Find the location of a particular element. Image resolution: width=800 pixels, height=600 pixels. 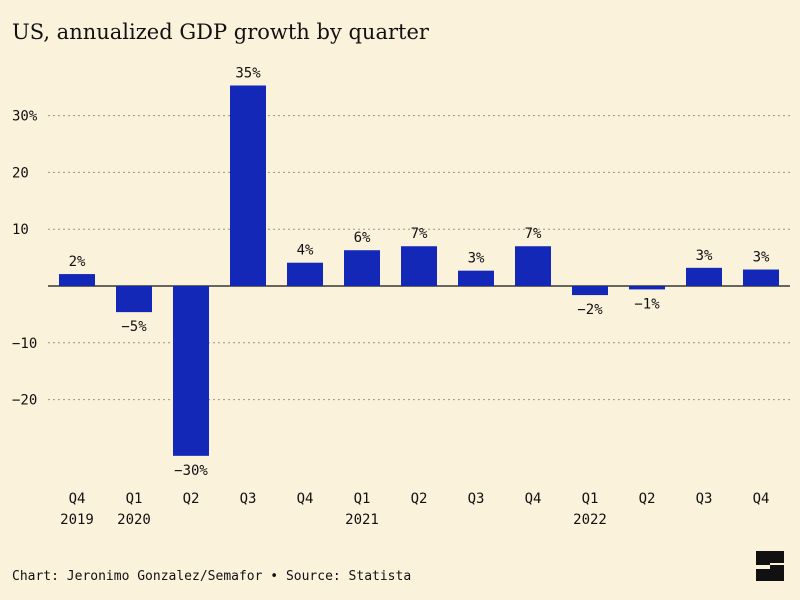

data-label: 35% is located at coordinates (248, 73).